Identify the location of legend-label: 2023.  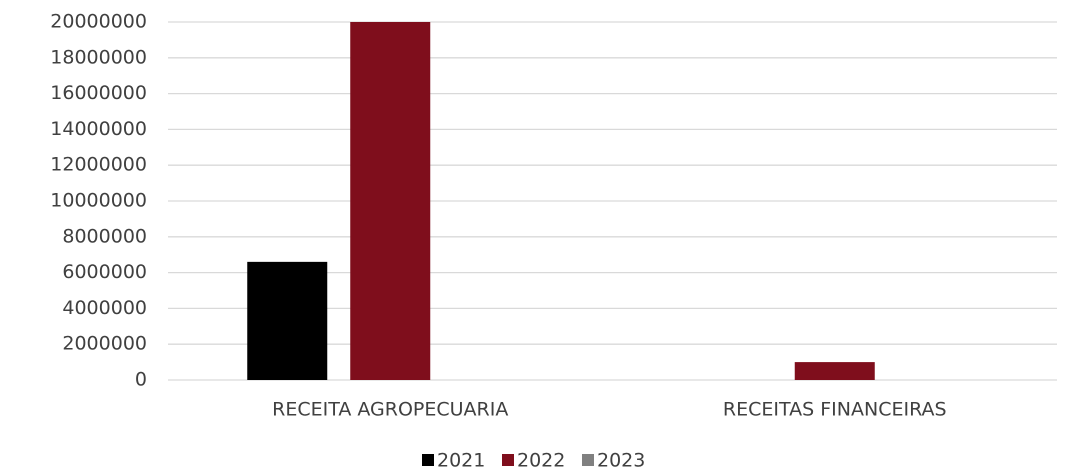
(621, 459).